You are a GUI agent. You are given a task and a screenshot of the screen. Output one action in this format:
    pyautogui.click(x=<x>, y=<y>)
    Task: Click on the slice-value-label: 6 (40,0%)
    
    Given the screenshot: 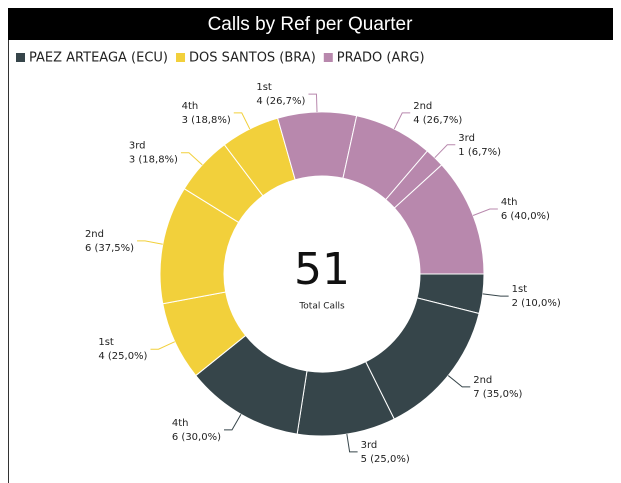 What is the action you would take?
    pyautogui.click(x=525, y=216)
    